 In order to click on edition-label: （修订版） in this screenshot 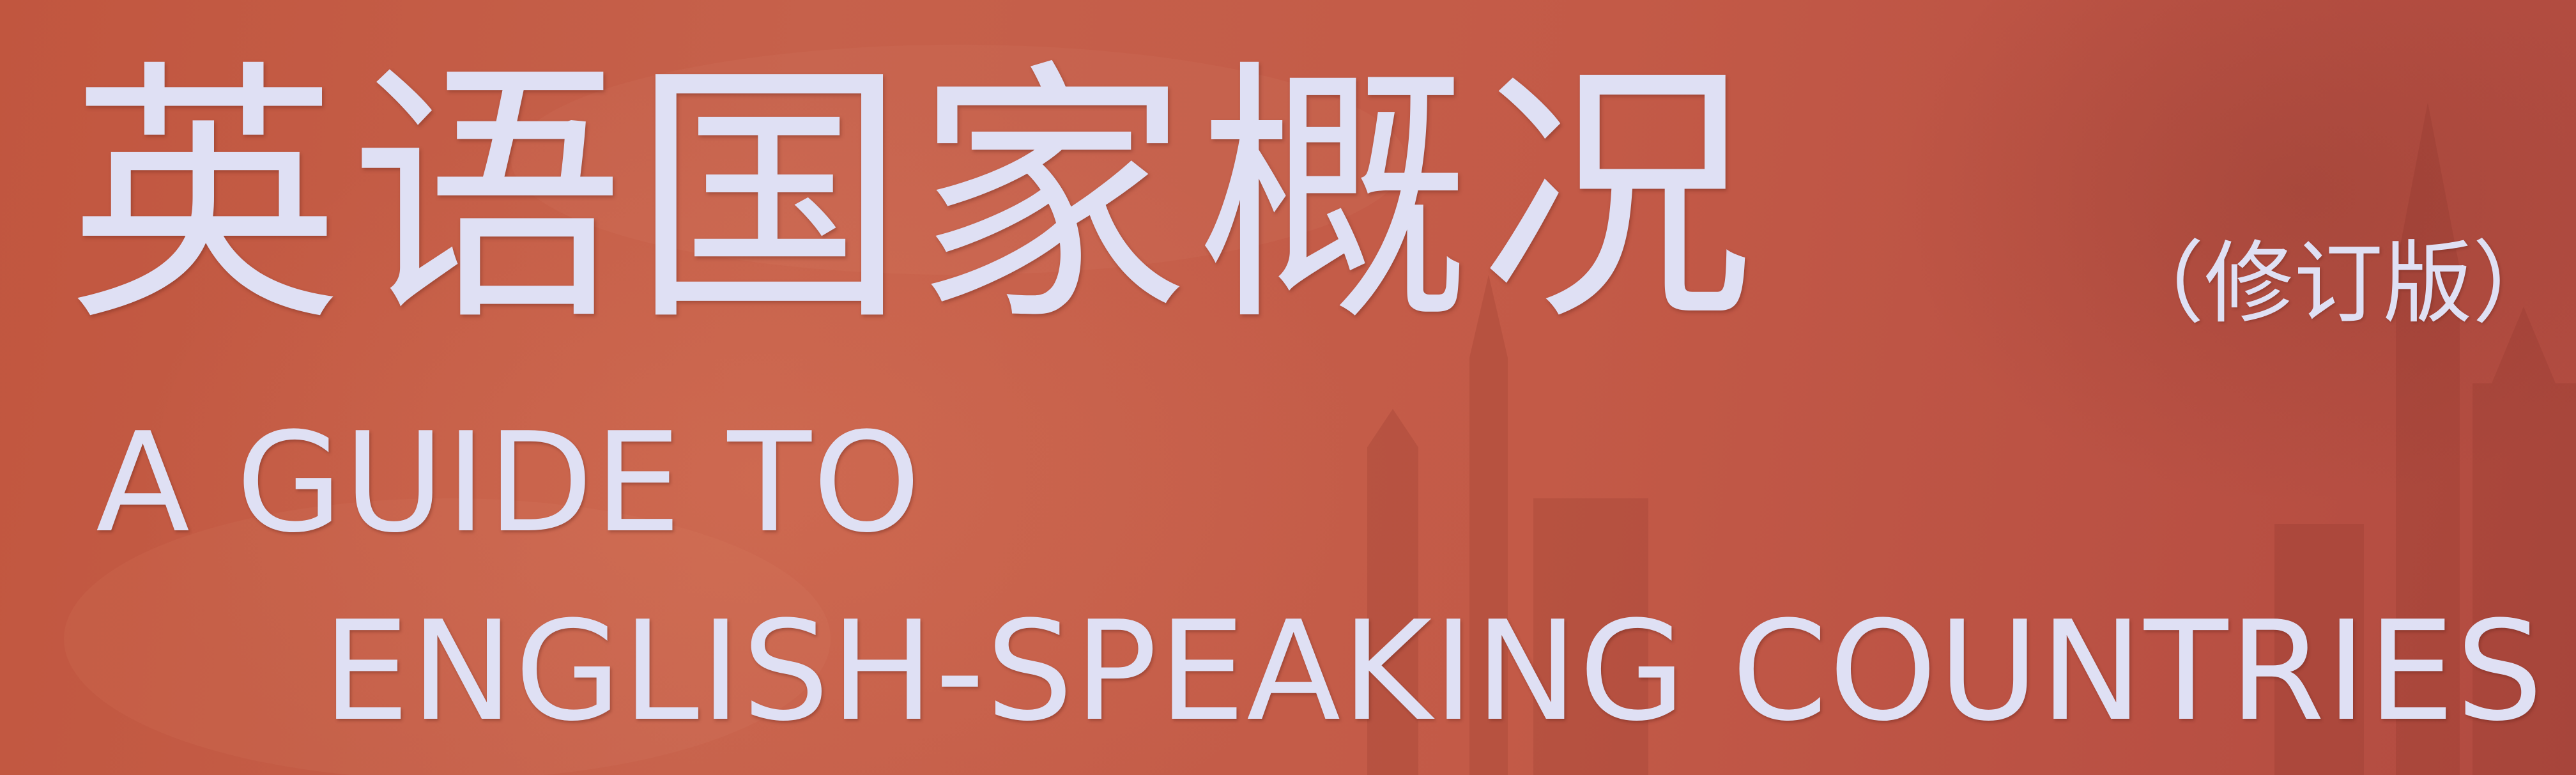, I will do `click(2339, 284)`.